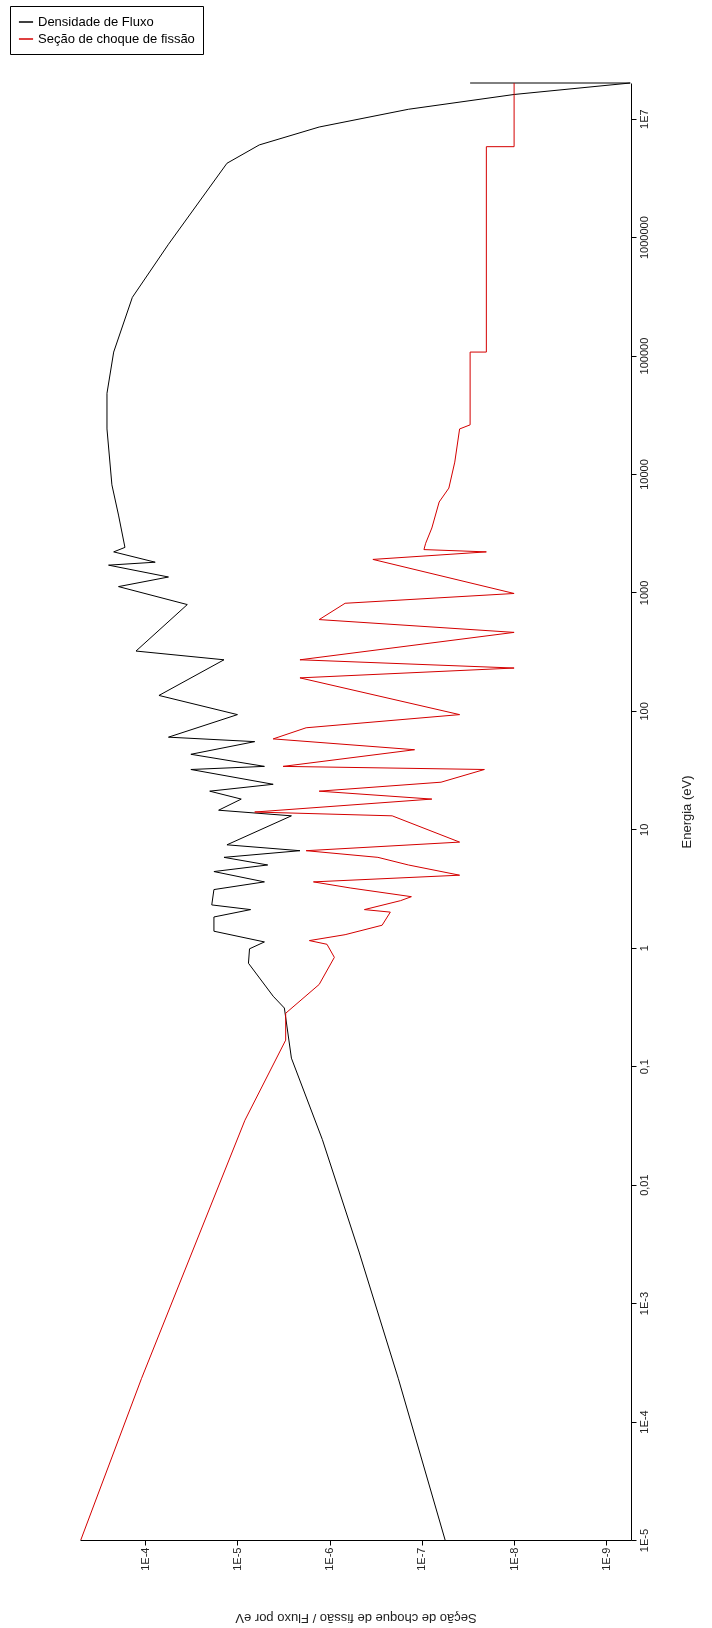  What do you see at coordinates (236, 1559) in the screenshot?
I see `x-tick-label: 1E-5` at bounding box center [236, 1559].